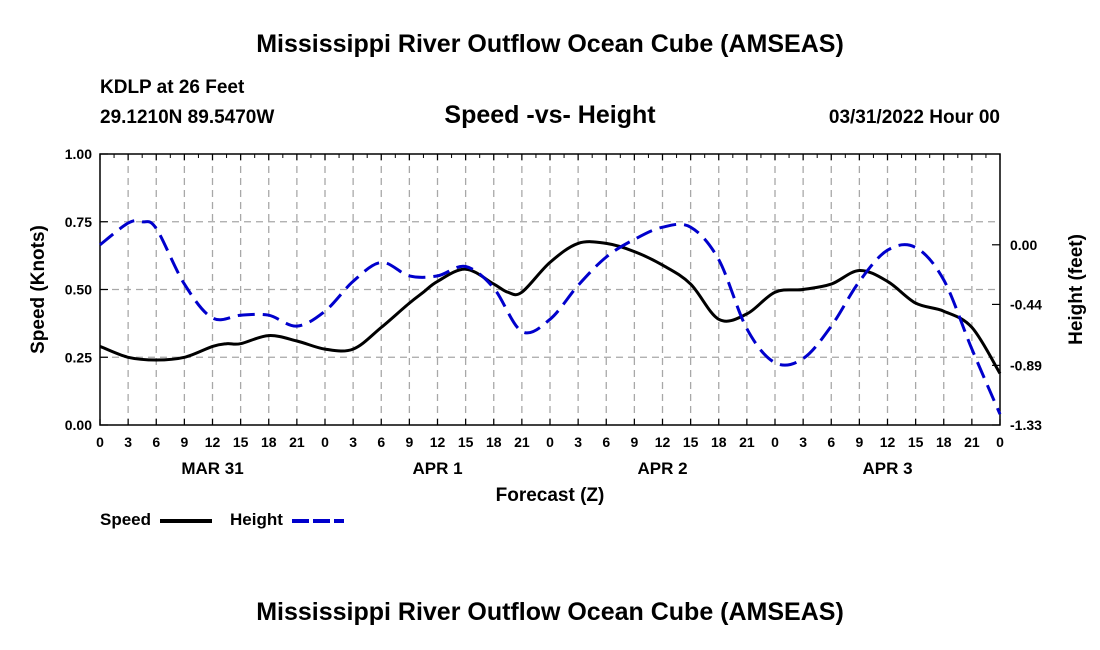 The image size is (1100, 650). I want to click on day-label: APR 1, so click(437, 468).